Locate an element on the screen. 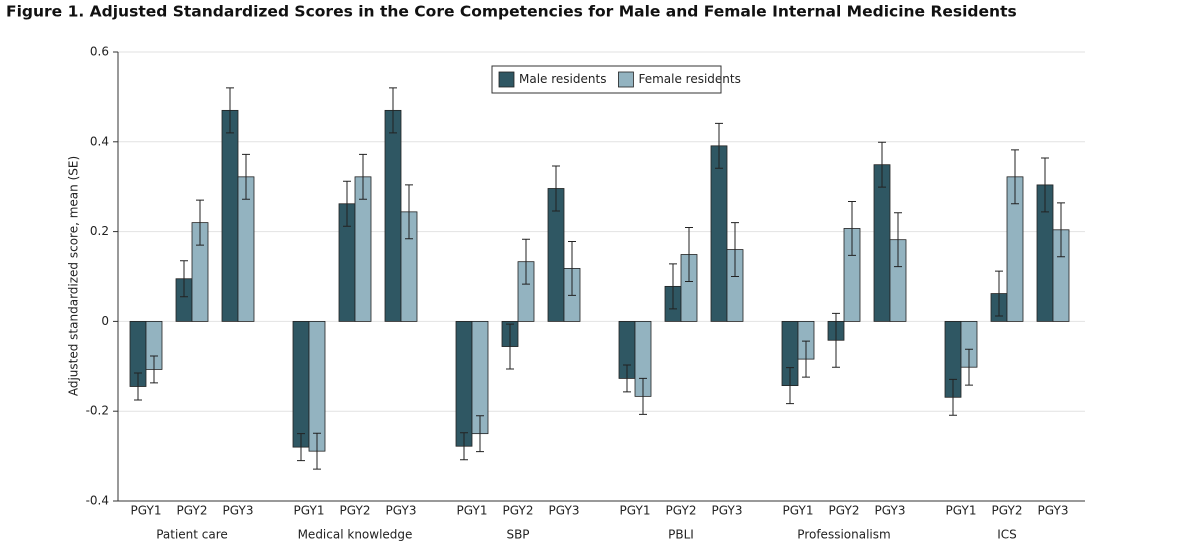 The height and width of the screenshot is (551, 1200). y-tick-label: 0.4 is located at coordinates (99, 141).